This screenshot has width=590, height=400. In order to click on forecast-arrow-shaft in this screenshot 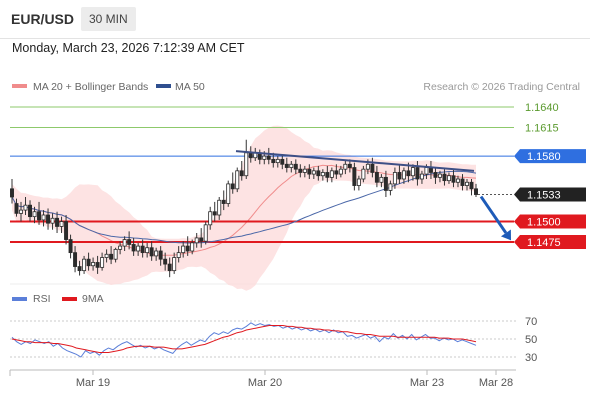, I will do `click(493, 214)`.